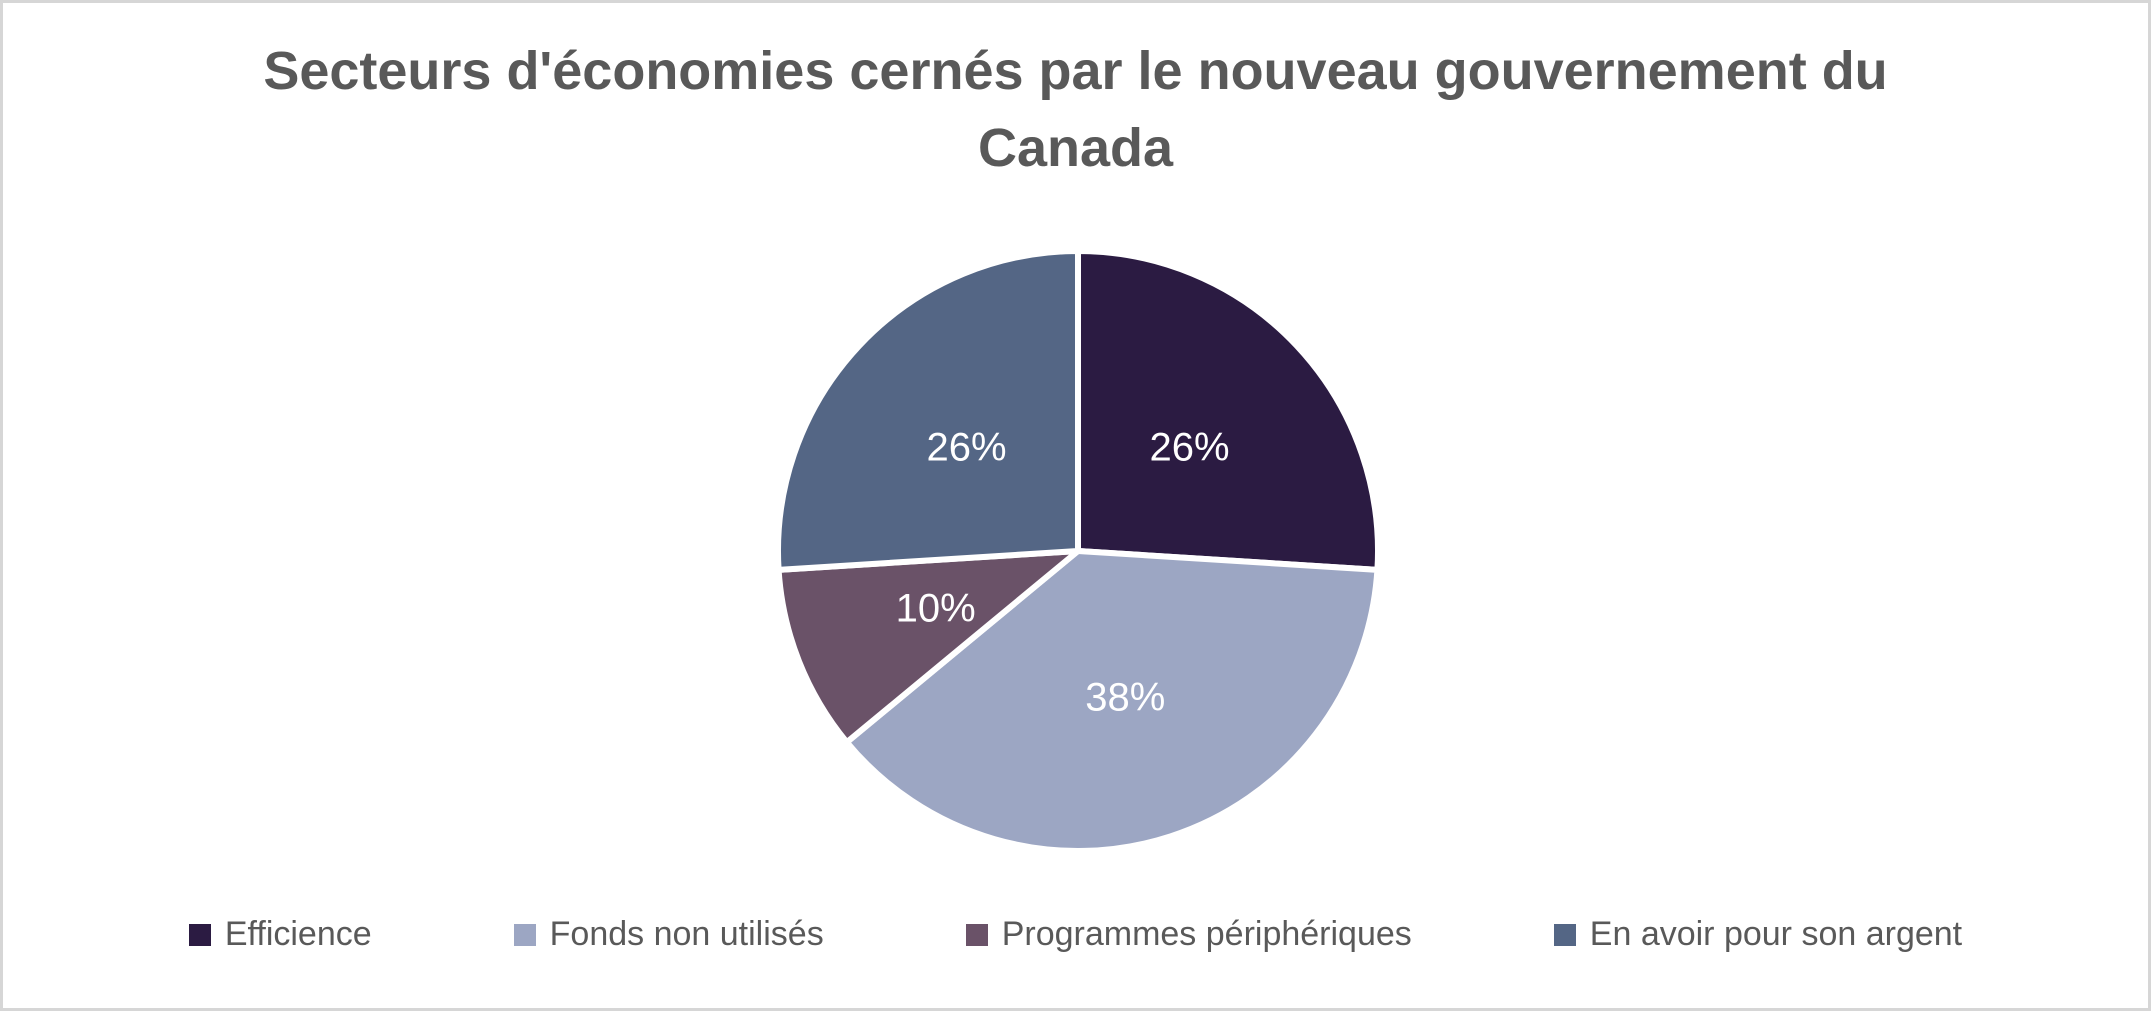 This screenshot has height=1011, width=2151. I want to click on legend-item-1: Efficience, so click(280, 934).